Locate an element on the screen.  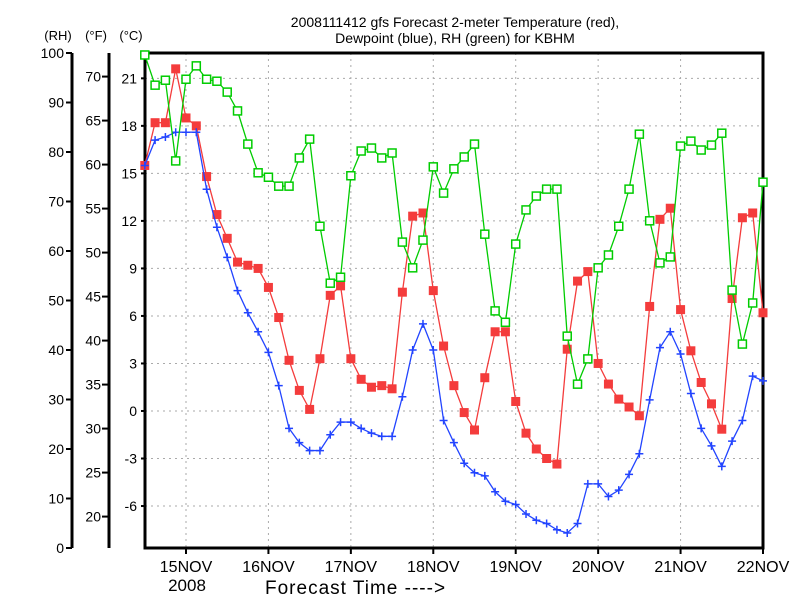
f-tick-label: 70 is located at coordinates (93, 77).